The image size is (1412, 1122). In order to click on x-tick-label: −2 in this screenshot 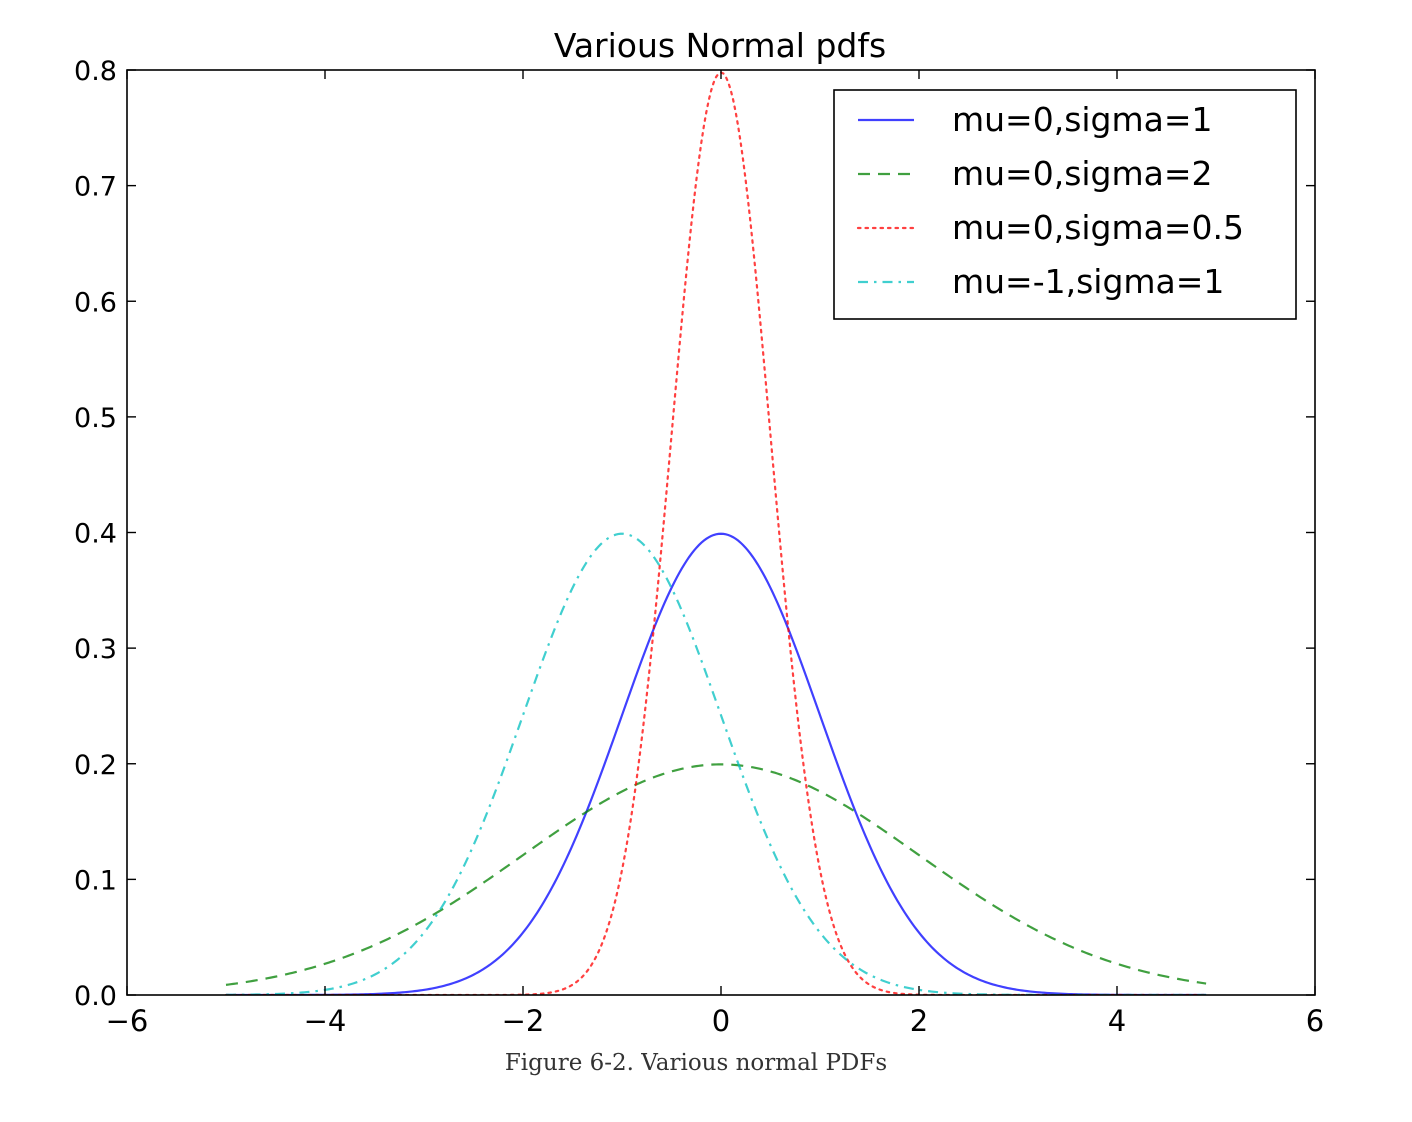, I will do `click(523, 1021)`.